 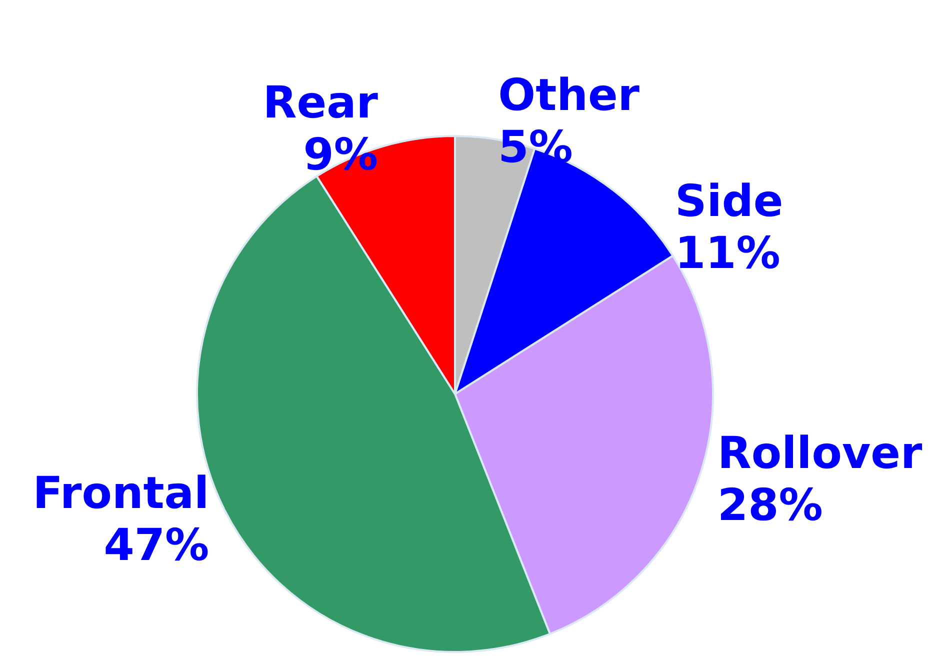 I want to click on slice-label: Other, so click(x=569, y=95).